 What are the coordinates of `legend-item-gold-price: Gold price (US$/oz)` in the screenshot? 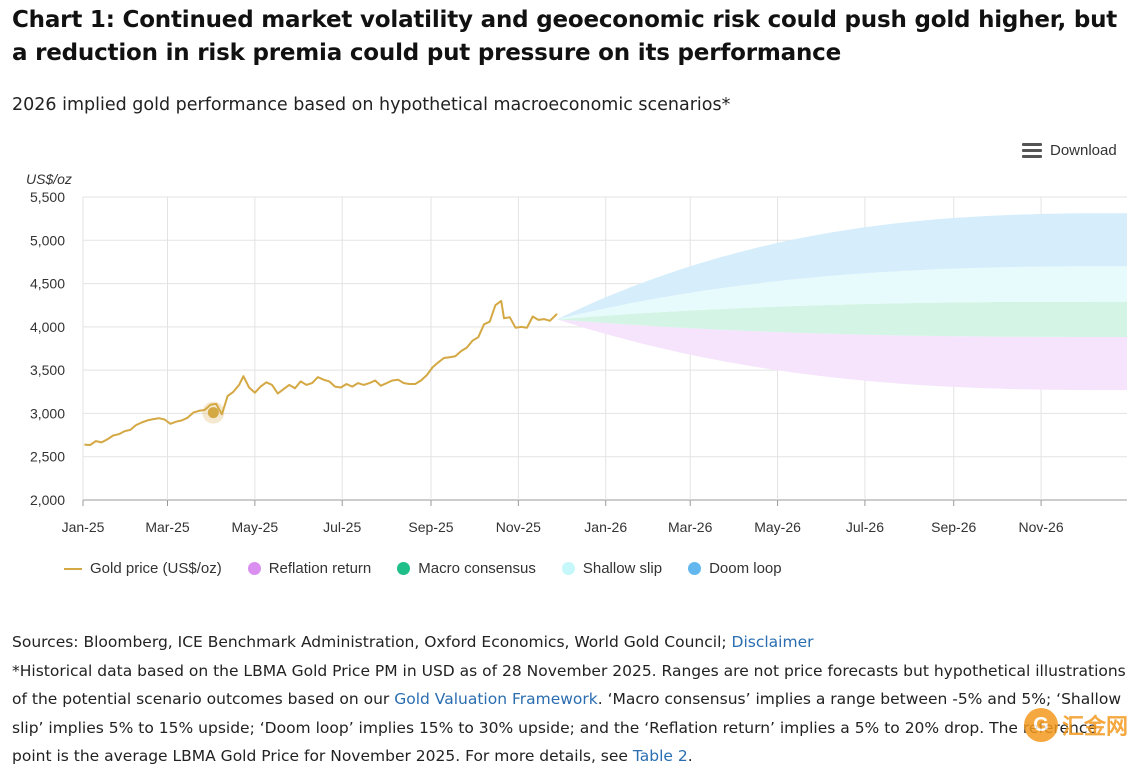 It's located at (143, 568).